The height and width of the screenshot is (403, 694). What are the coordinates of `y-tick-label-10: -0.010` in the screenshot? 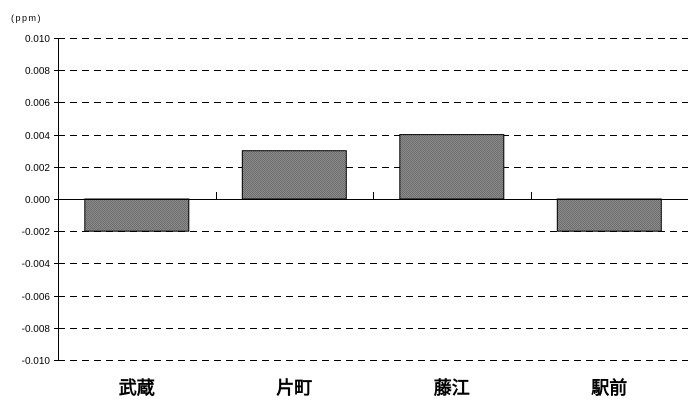 It's located at (36, 361).